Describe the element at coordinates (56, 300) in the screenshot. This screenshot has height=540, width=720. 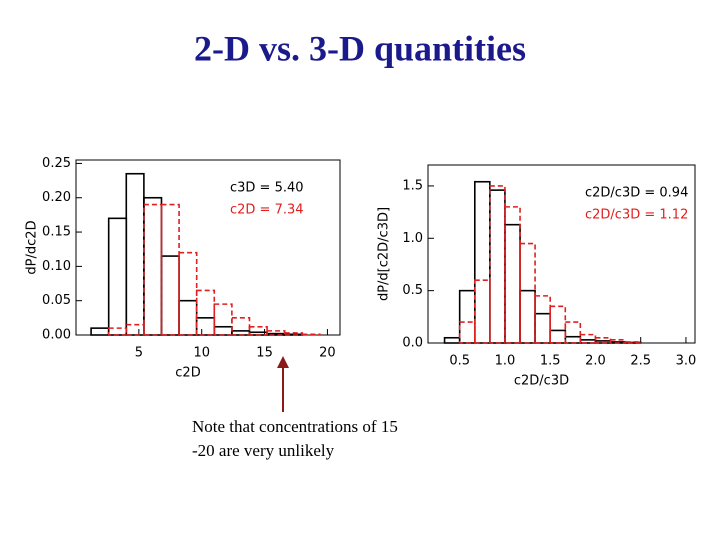
I see `y-tick-label: 0.05` at that location.